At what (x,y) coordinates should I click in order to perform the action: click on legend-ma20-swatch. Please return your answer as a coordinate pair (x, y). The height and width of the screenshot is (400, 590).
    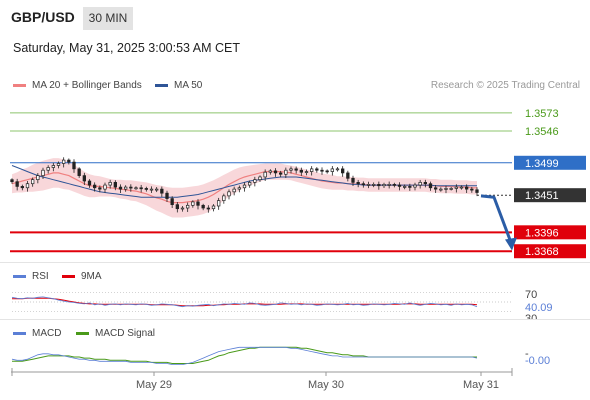
    Looking at the image, I should click on (19, 85).